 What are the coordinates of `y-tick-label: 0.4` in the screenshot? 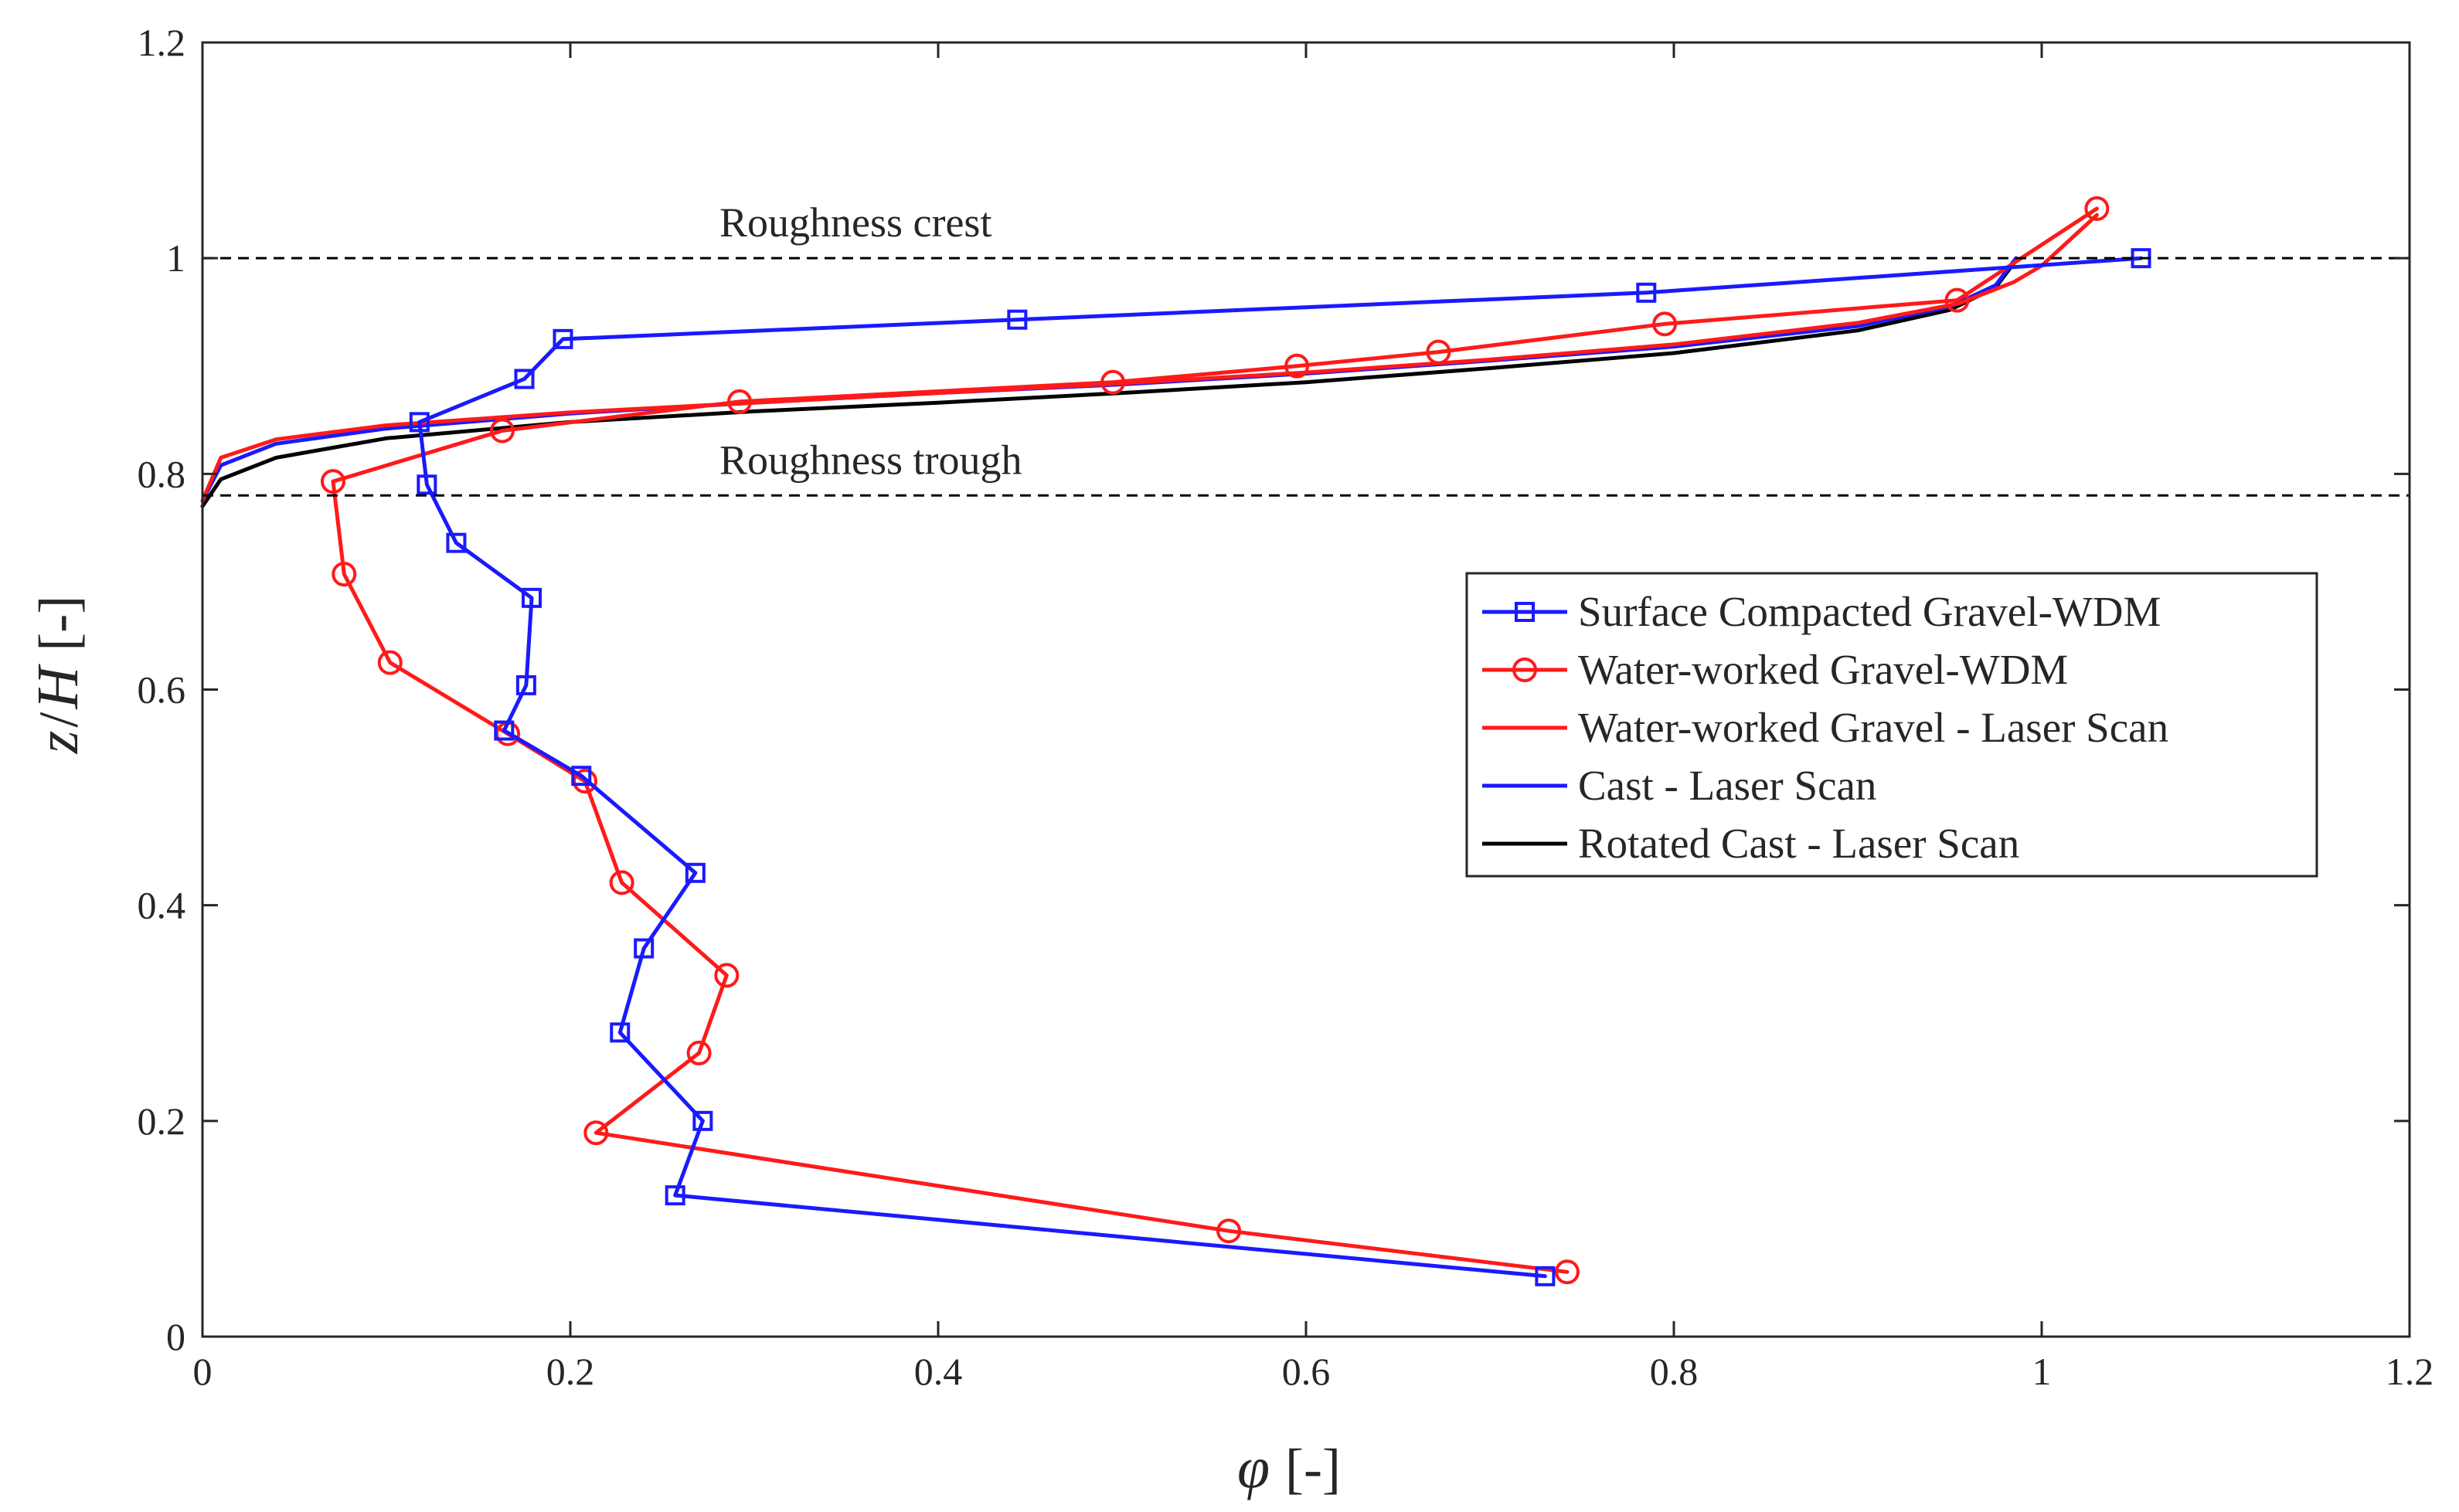 It's located at (162, 905).